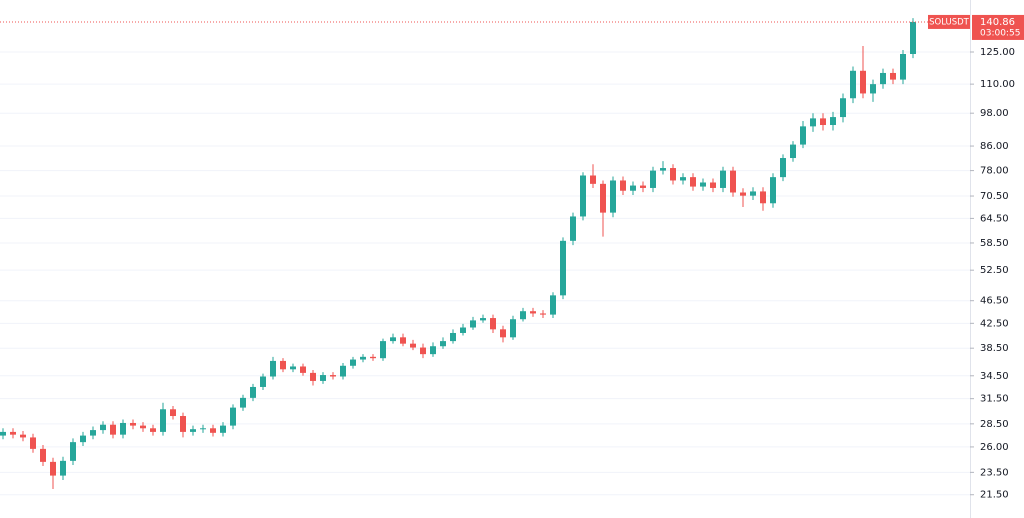  Describe the element at coordinates (997, 22) in the screenshot. I see `price-tag: 140.86` at that location.